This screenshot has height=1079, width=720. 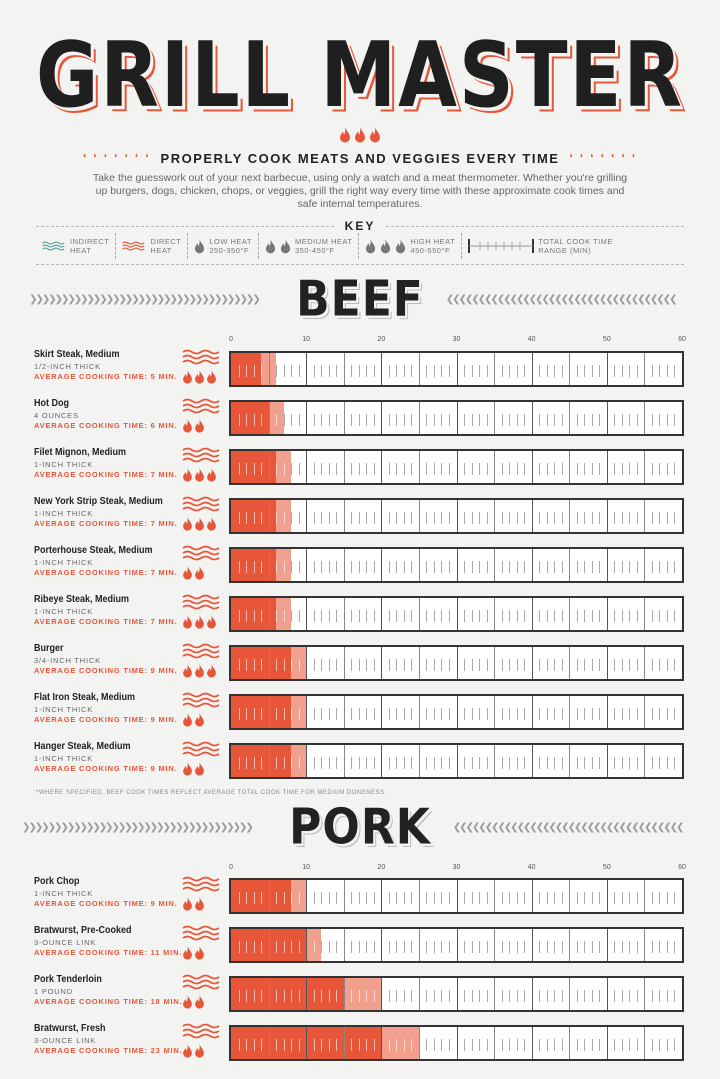 I want to click on item-name: Hot Dog, so click(x=52, y=403).